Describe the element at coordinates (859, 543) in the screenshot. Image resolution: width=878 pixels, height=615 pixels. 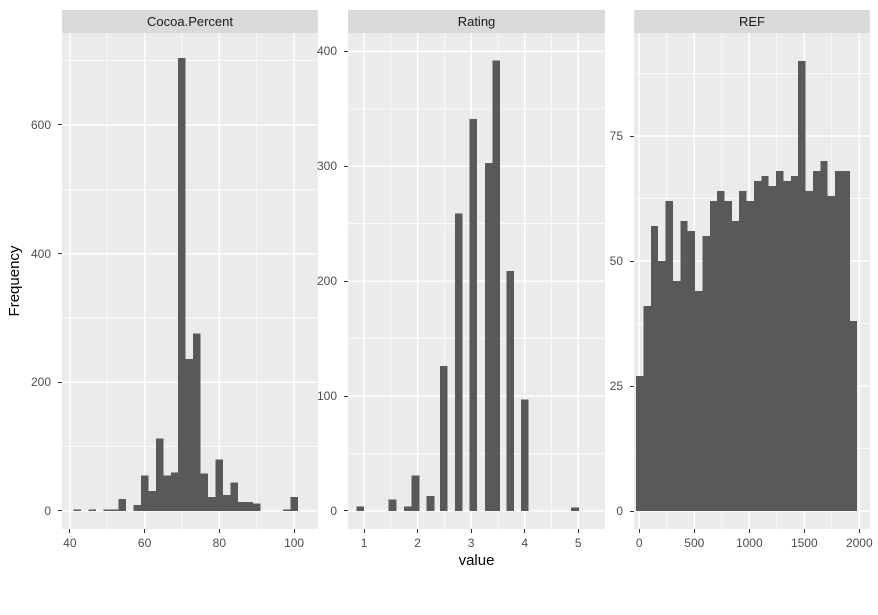
I see `x-tick-label: 2000` at that location.